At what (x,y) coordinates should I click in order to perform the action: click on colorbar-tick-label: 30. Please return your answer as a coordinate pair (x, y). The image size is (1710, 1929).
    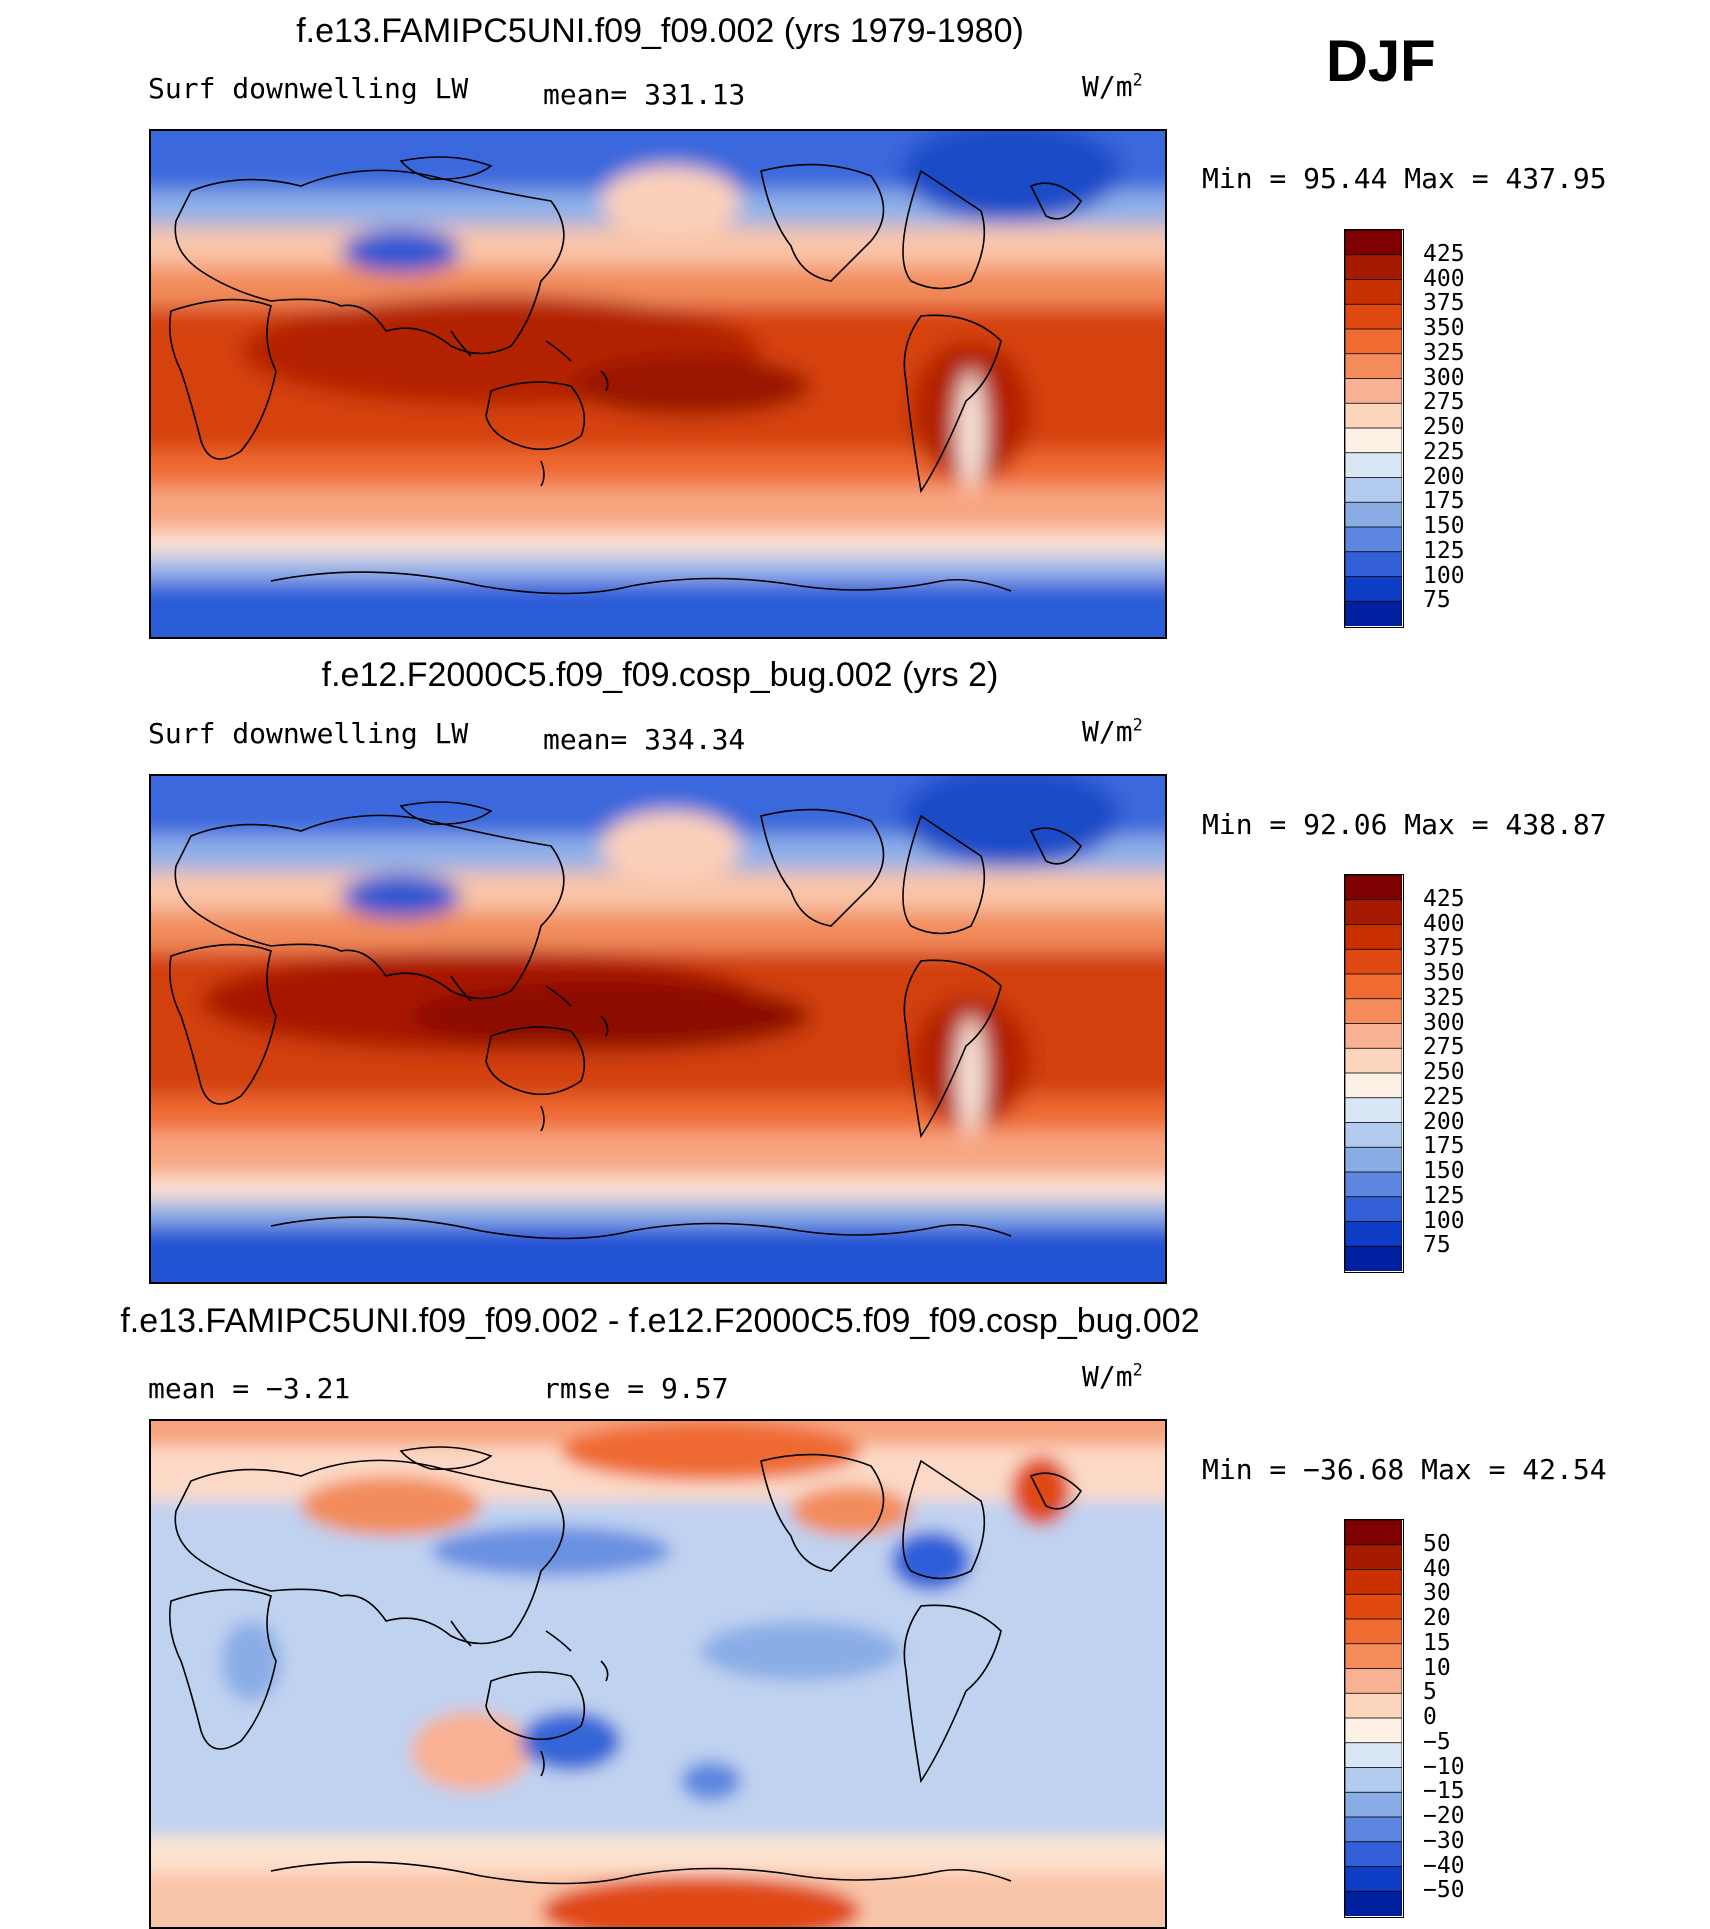
    Looking at the image, I should click on (1437, 1593).